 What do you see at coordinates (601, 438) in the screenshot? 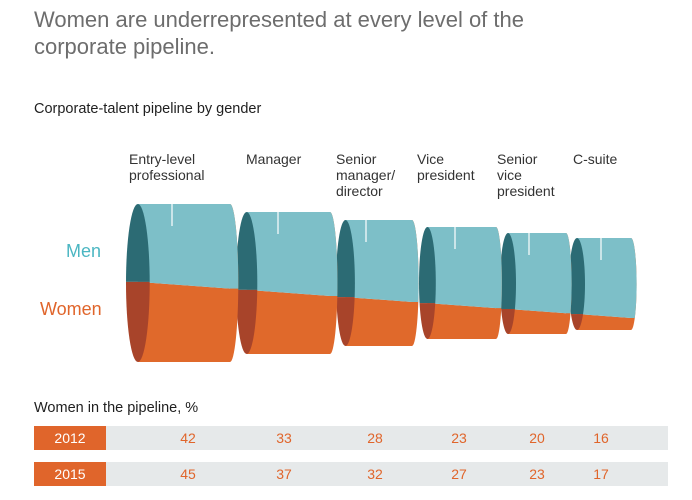
I see `percent-value: 16` at bounding box center [601, 438].